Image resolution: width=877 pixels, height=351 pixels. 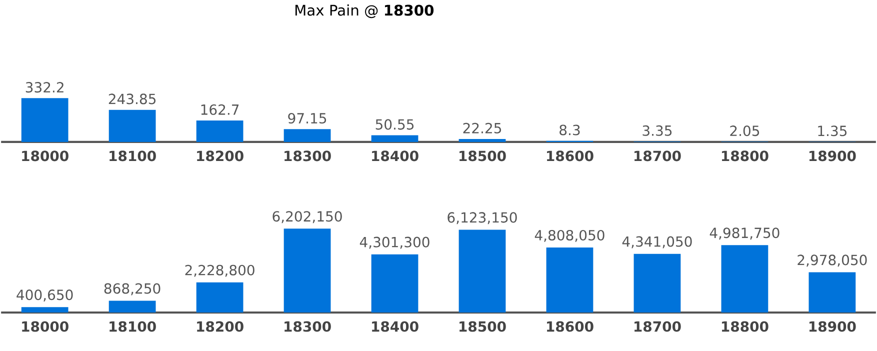 I want to click on data-label: 3.35, so click(x=657, y=130).